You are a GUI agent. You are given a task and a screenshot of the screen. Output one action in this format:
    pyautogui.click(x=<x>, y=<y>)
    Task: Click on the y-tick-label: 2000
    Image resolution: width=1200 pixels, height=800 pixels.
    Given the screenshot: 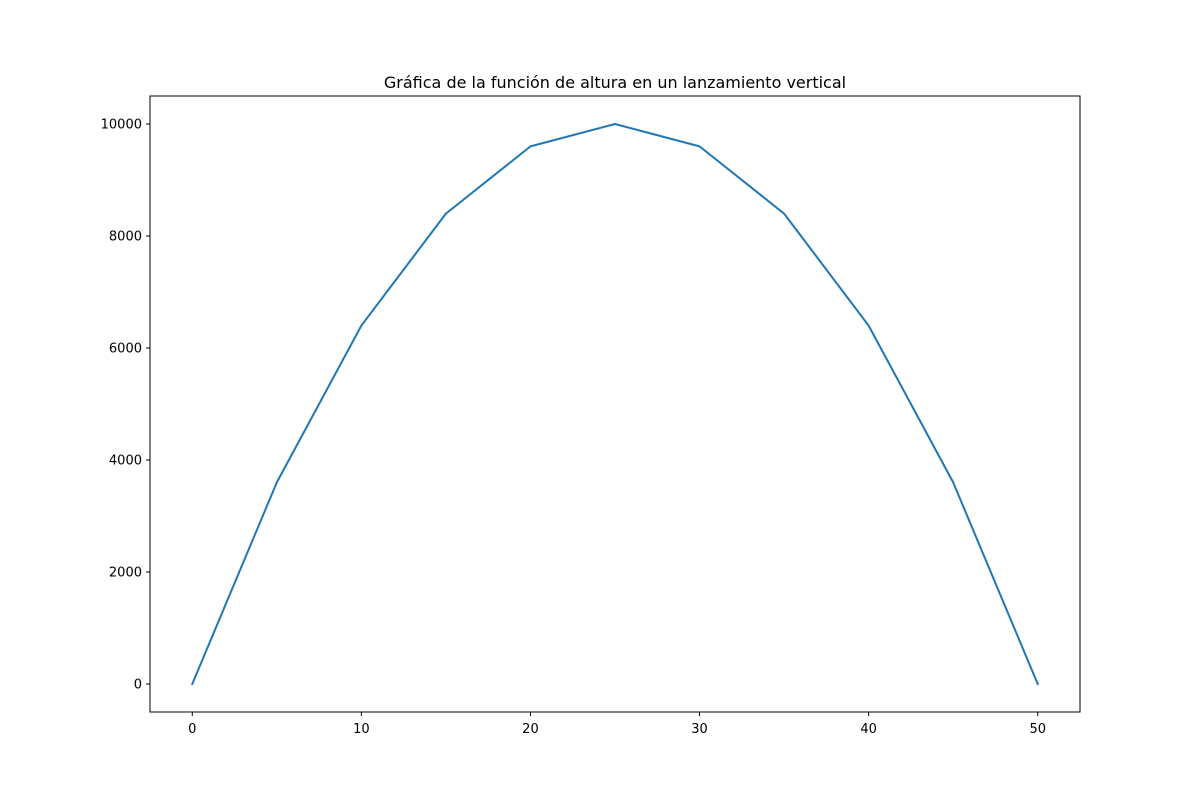 What is the action you would take?
    pyautogui.click(x=125, y=573)
    